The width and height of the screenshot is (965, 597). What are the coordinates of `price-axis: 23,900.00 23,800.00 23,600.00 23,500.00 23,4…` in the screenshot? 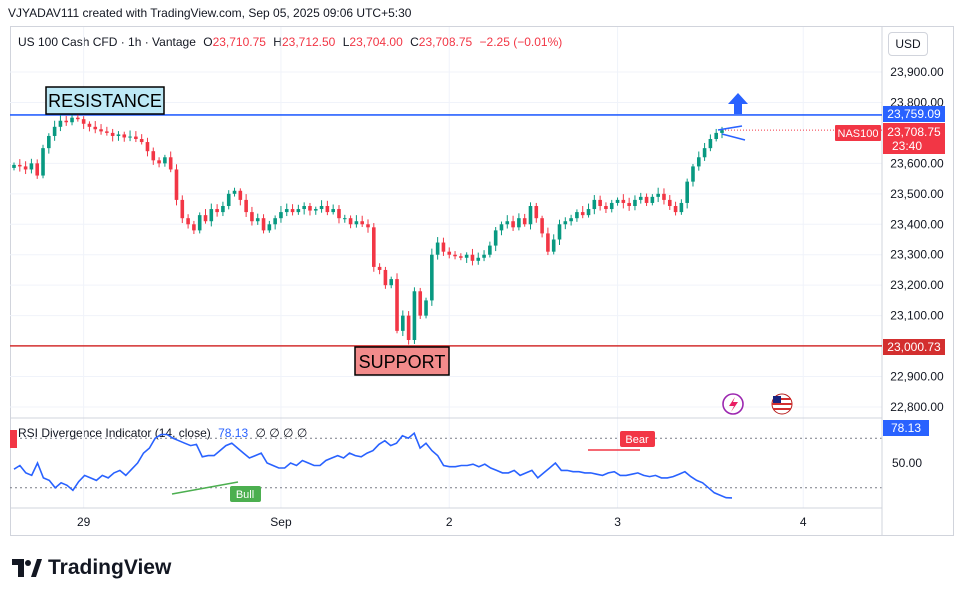 It's located at (917, 239).